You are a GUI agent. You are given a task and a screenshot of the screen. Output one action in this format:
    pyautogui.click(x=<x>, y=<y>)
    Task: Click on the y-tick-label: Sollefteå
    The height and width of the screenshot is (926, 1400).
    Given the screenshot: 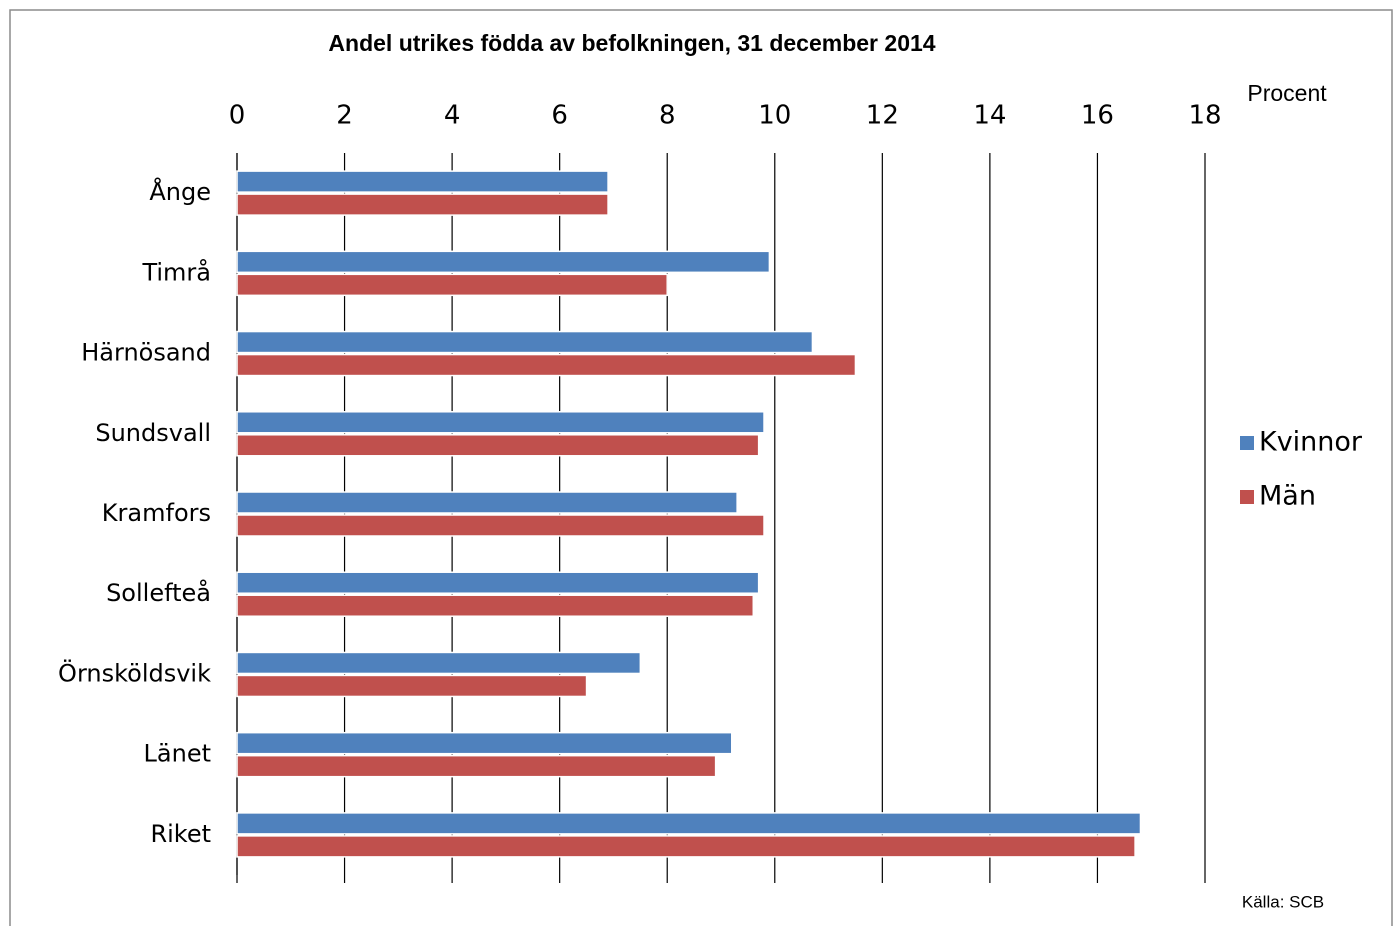 What is the action you would take?
    pyautogui.click(x=158, y=592)
    